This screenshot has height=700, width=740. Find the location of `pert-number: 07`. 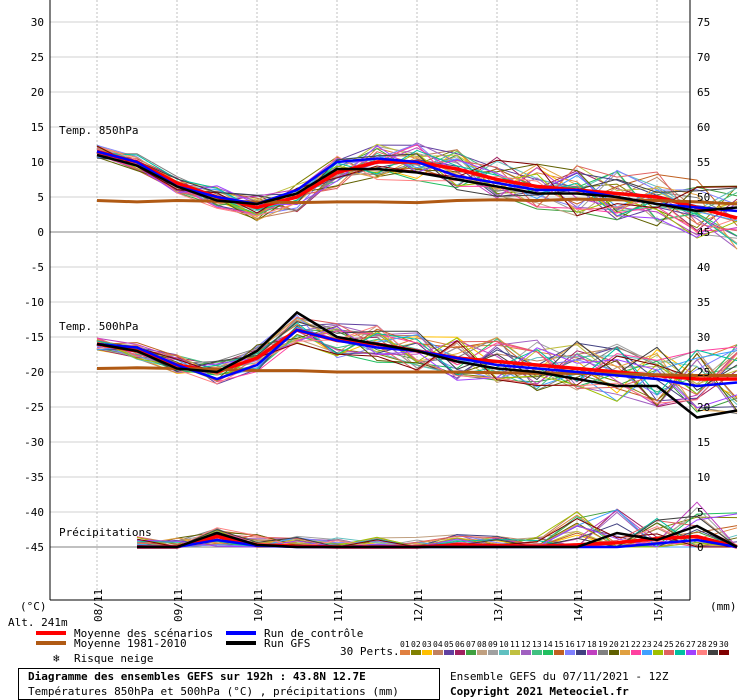

pert-number: 07 is located at coordinates (471, 644).